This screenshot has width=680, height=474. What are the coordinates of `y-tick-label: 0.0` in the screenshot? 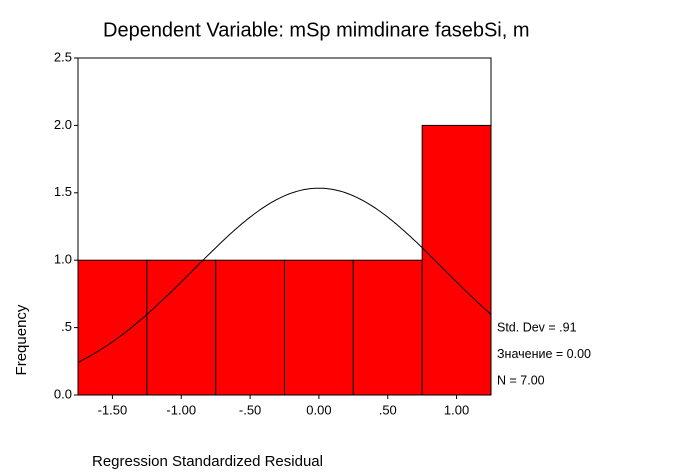 It's located at (63, 393).